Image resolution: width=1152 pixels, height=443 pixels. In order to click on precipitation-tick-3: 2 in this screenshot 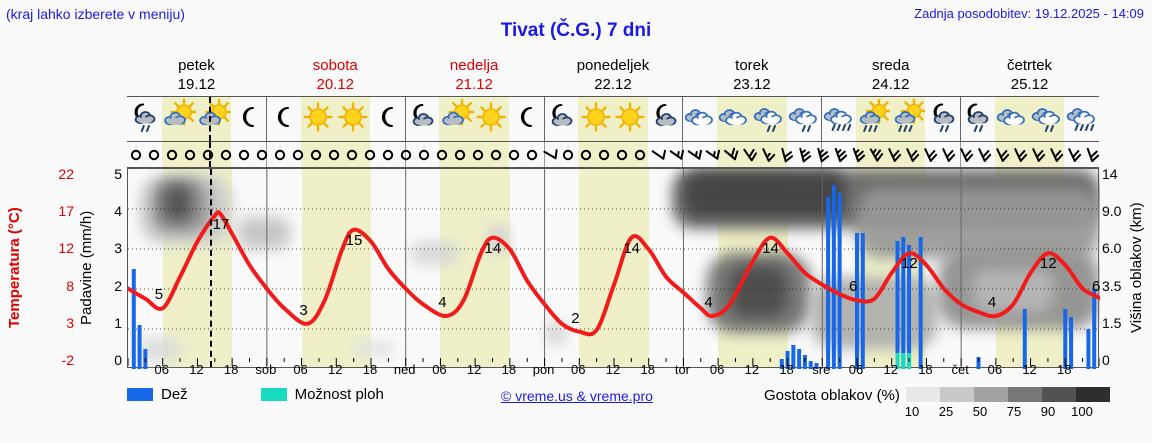, I will do `click(118, 285)`.